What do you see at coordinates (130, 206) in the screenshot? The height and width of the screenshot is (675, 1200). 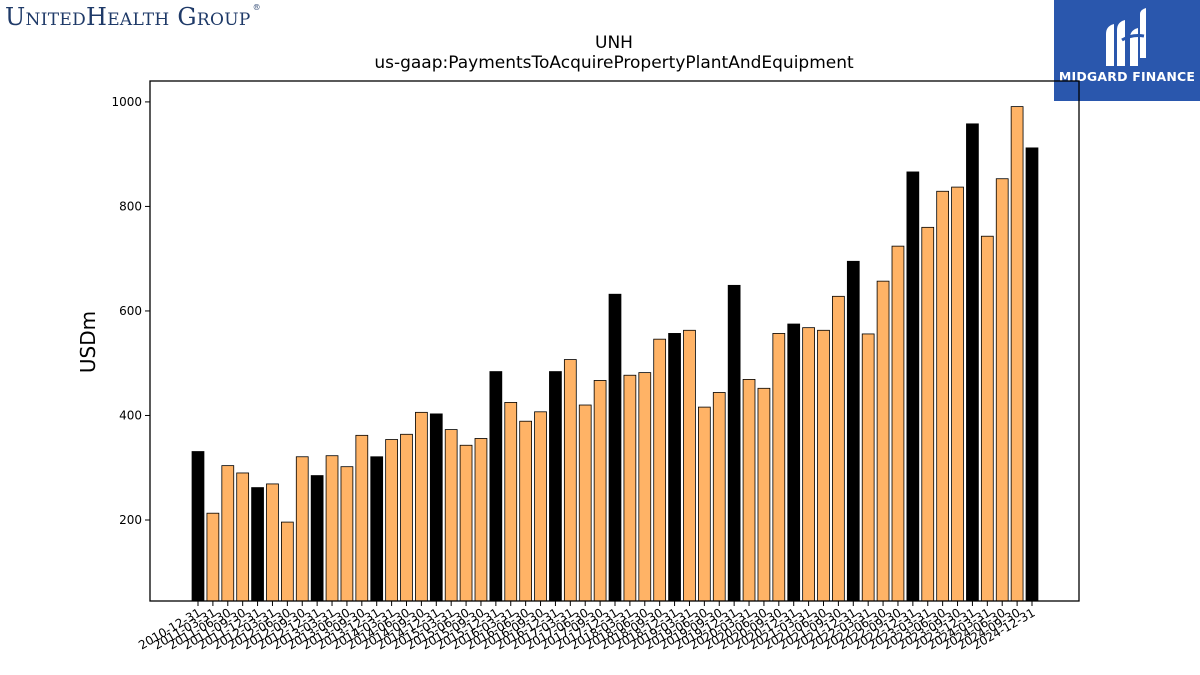 I see `y-tick-label: 800` at bounding box center [130, 206].